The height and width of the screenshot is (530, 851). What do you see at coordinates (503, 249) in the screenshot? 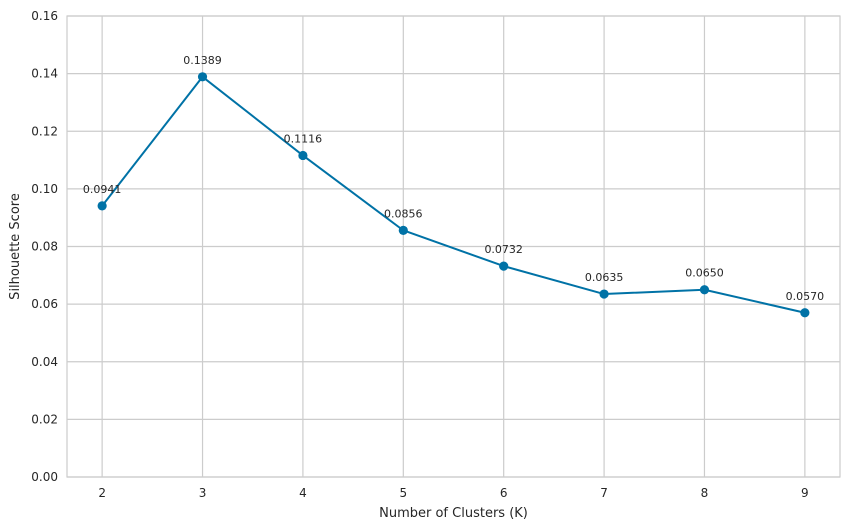
I see `data-label: 0.0732` at bounding box center [503, 249].